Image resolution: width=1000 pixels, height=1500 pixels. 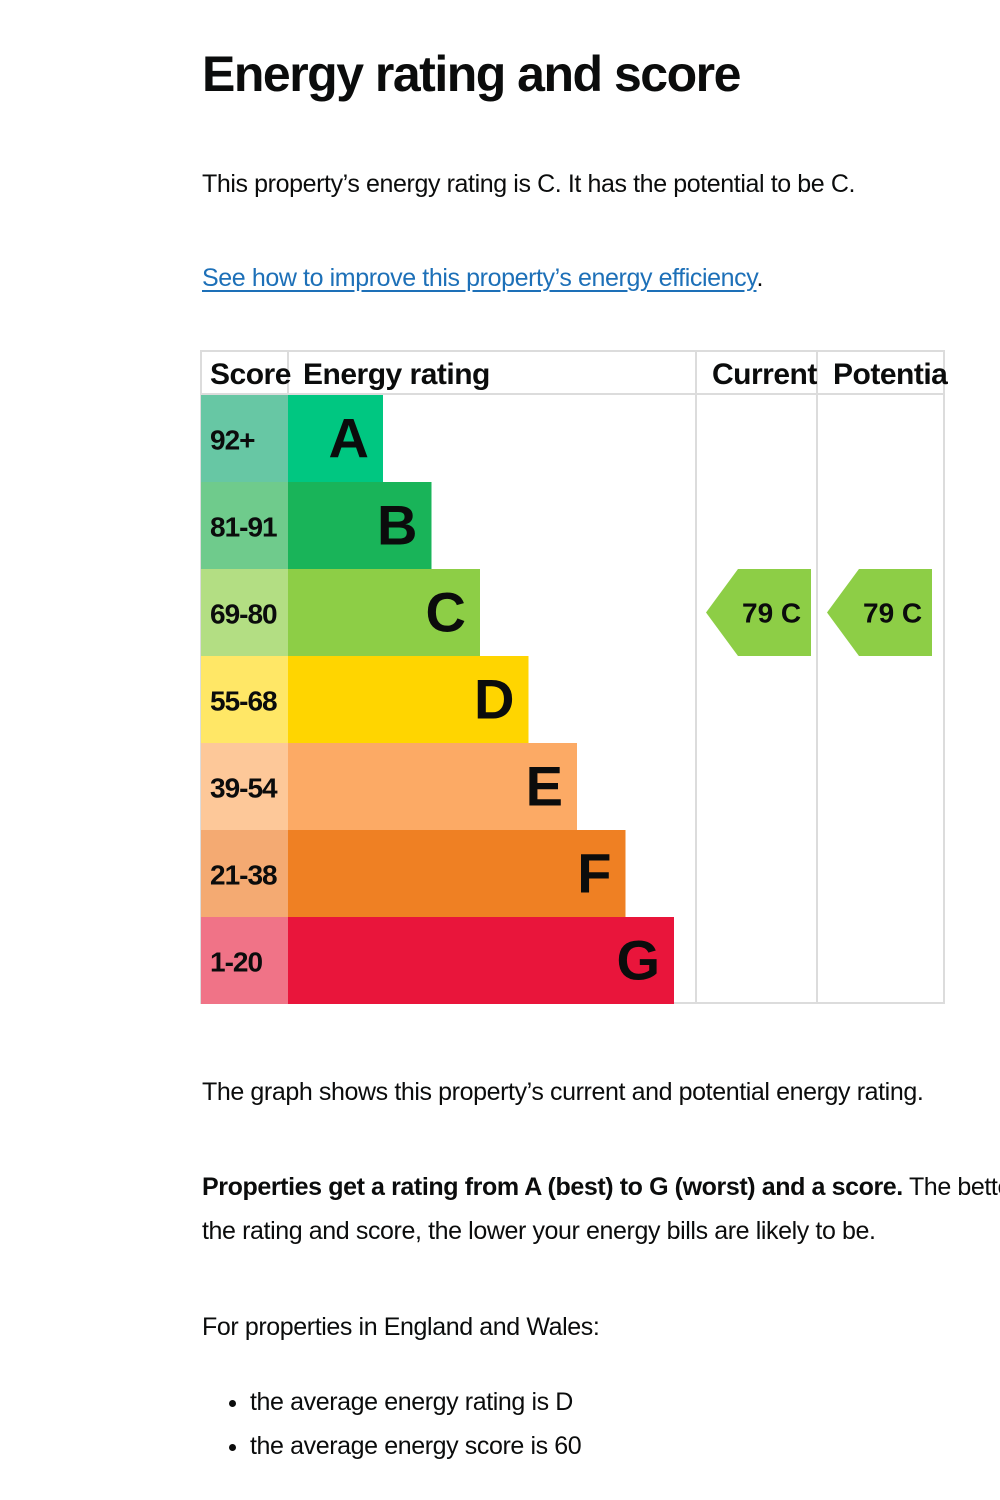 What do you see at coordinates (416, 1446) in the screenshot?
I see `list-item: the average energy score is 60` at bounding box center [416, 1446].